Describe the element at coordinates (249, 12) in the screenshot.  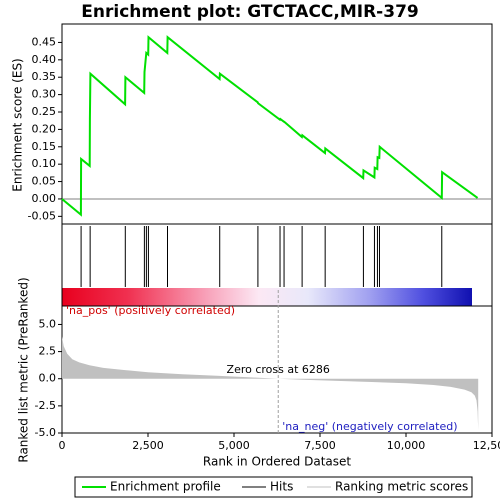
I see `chart-title: Enrichment plot: GTCTACC,MIR-379` at that location.